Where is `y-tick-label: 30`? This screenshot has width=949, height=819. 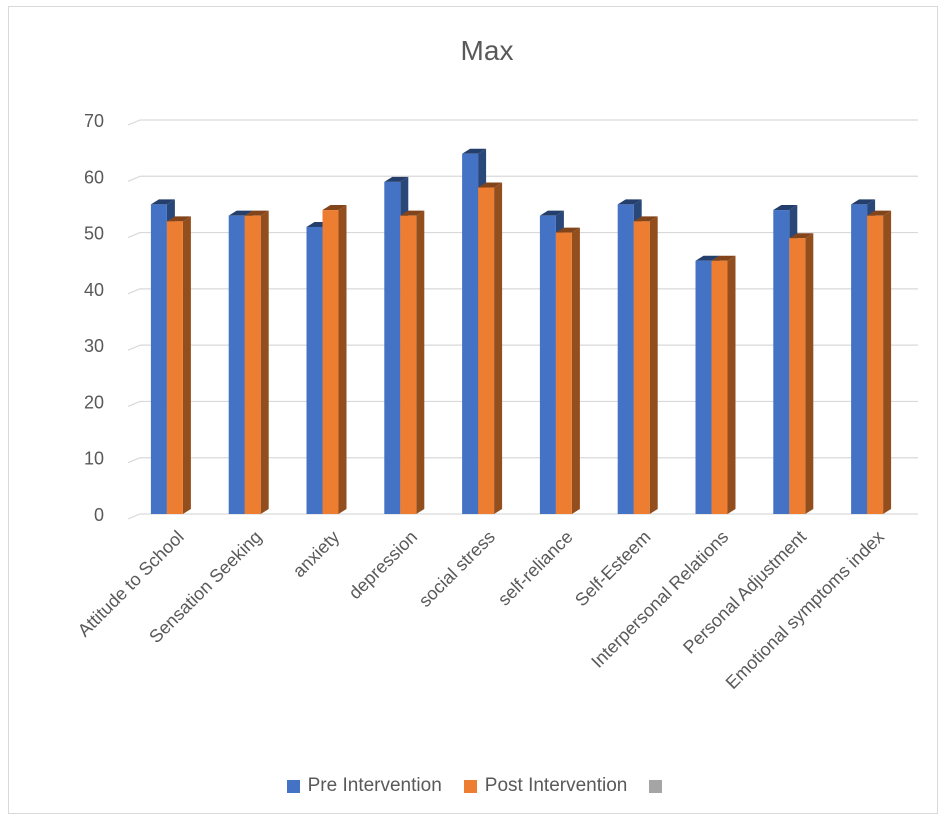 y-tick-label: 30 is located at coordinates (94, 346).